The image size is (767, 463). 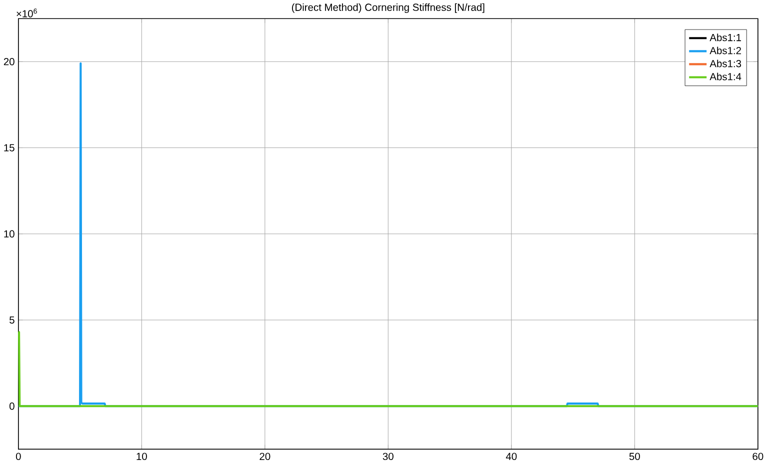 I want to click on x-tick-label: 40, so click(x=511, y=456).